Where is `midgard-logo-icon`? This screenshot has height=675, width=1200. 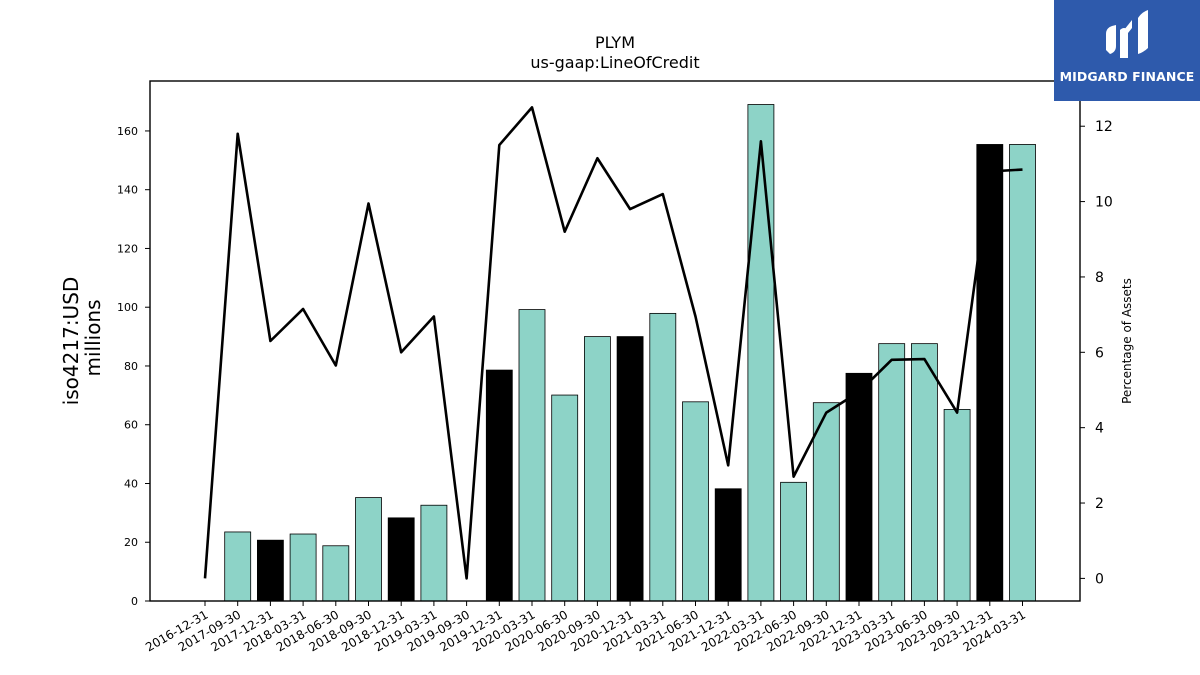 midgard-logo-icon is located at coordinates (1127, 34).